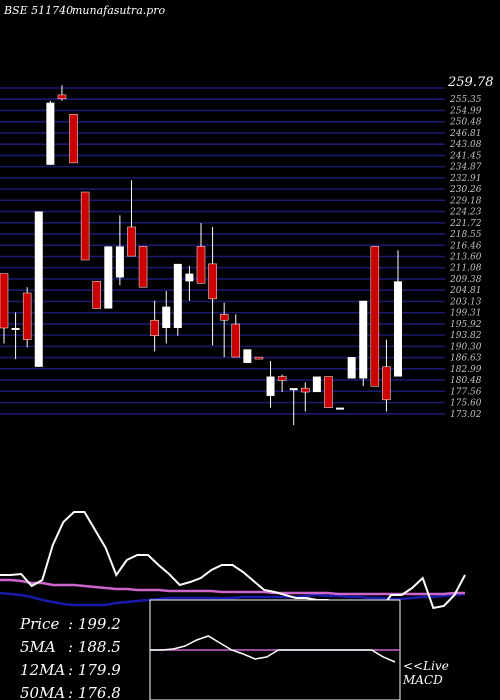 Image resolution: width=500 pixels, height=700 pixels. Describe the element at coordinates (465, 235) in the screenshot. I see `price-level-label: 218.55` at that location.